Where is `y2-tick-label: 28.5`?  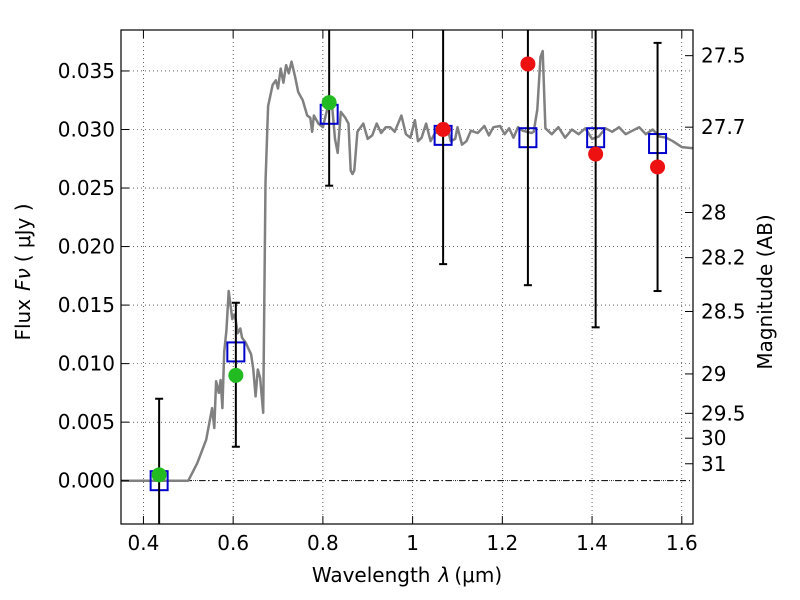 y2-tick-label: 28.5 is located at coordinates (723, 311).